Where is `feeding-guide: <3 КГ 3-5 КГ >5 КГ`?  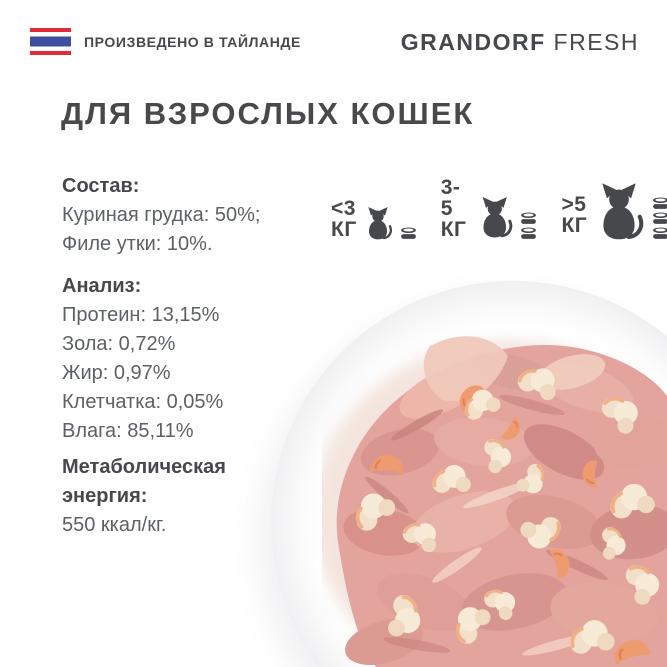
feeding-guide: <3 КГ 3-5 КГ >5 КГ is located at coordinates (499, 202).